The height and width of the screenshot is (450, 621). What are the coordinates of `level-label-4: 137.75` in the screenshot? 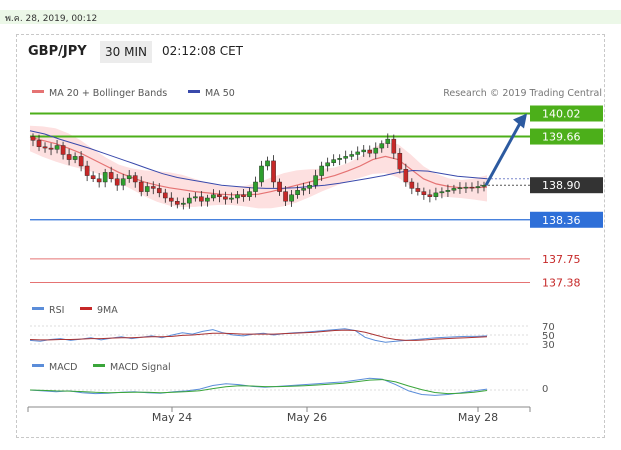 It's located at (561, 259).